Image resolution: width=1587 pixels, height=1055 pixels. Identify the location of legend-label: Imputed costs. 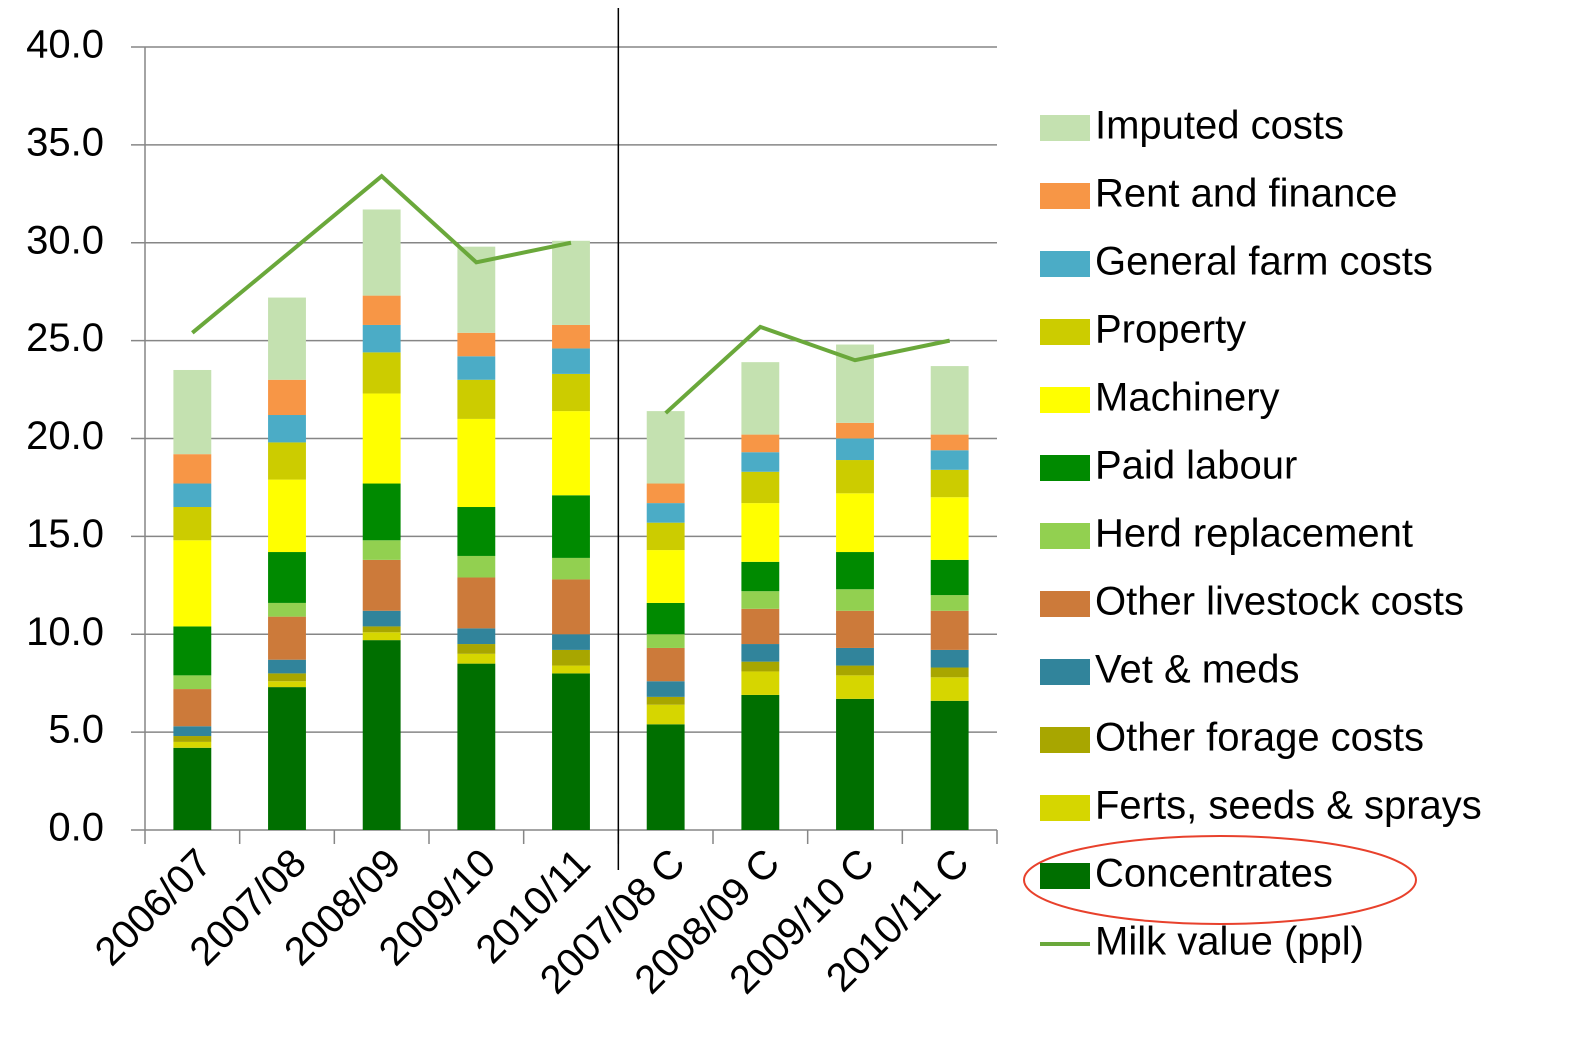
(1219, 126).